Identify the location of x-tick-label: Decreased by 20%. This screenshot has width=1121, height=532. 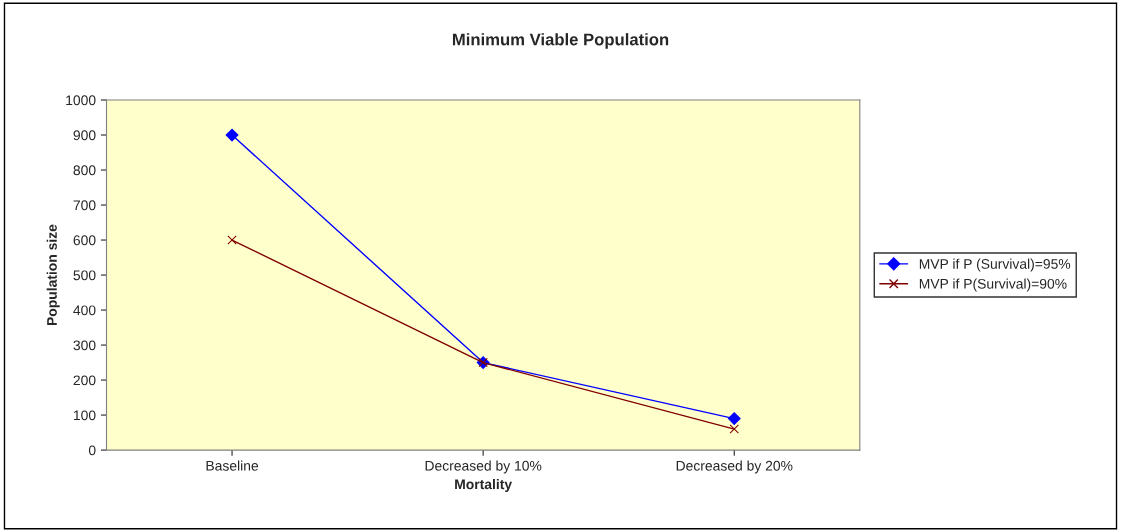
(734, 467).